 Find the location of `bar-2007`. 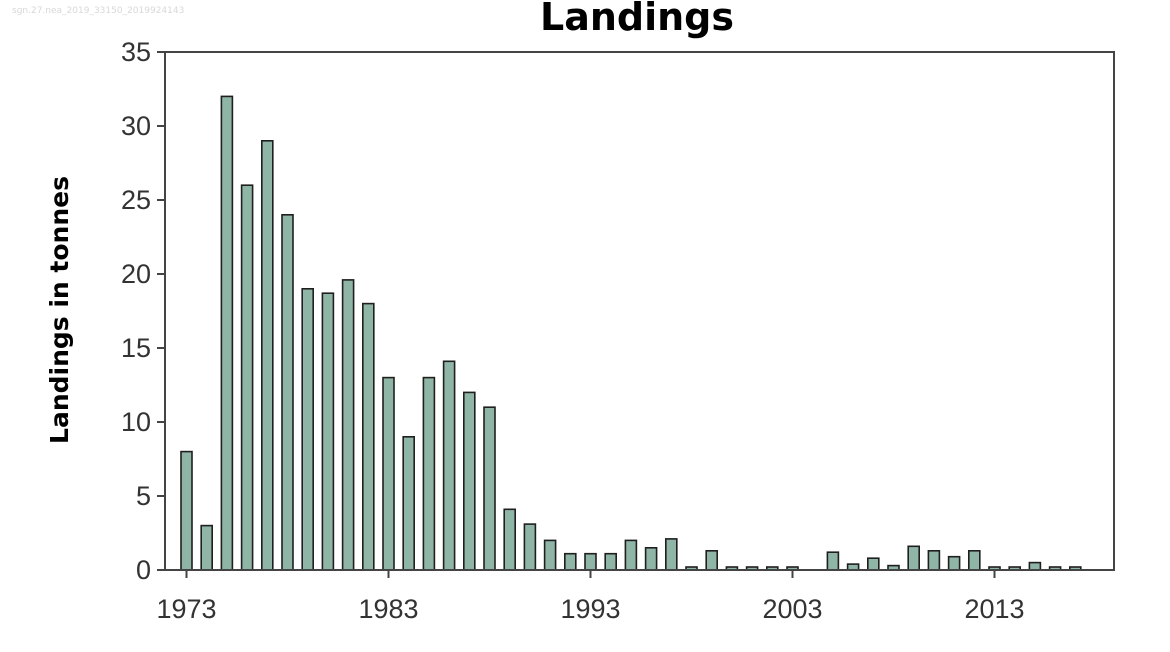

bar-2007 is located at coordinates (873, 564).